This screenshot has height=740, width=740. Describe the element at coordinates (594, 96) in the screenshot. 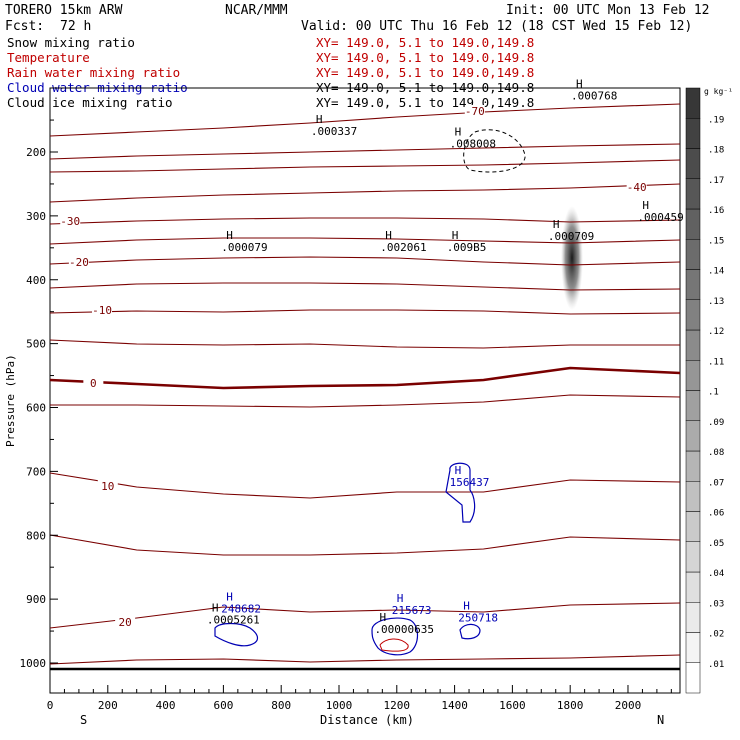

I see `high-value: .000768` at that location.